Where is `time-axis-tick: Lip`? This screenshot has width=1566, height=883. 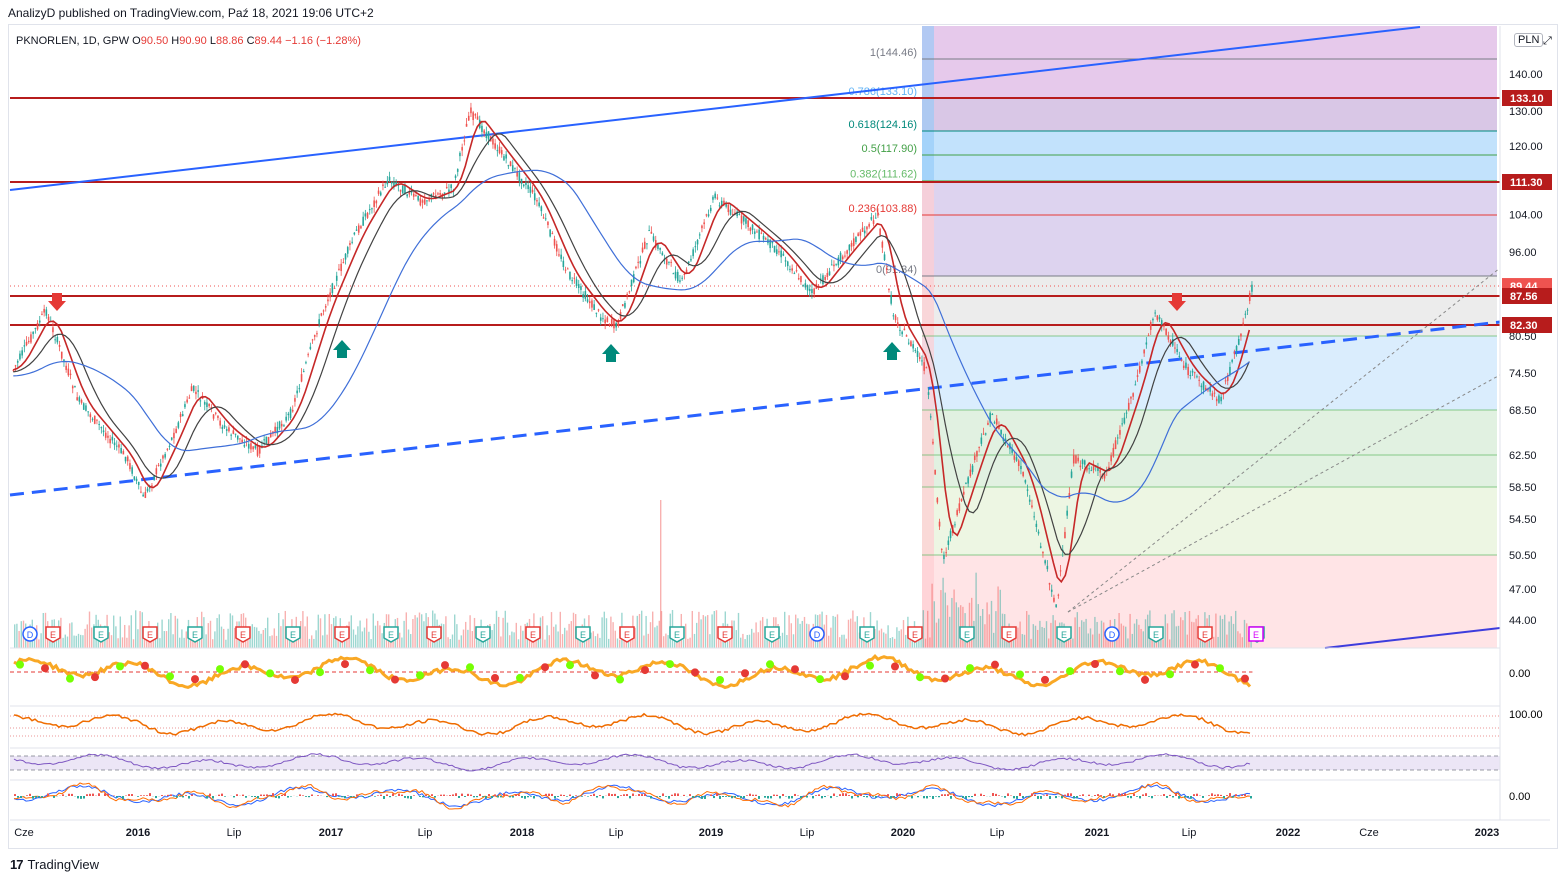
time-axis-tick: Lip is located at coordinates (234, 833).